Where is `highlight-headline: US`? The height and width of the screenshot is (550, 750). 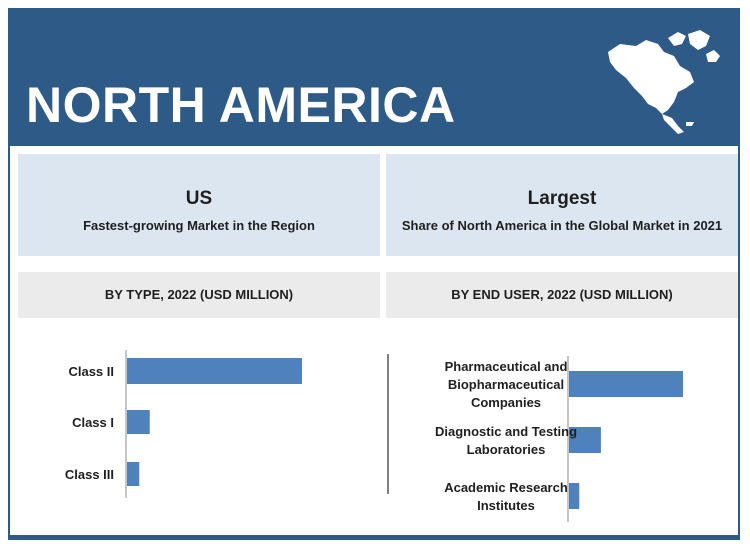 highlight-headline: US is located at coordinates (199, 198).